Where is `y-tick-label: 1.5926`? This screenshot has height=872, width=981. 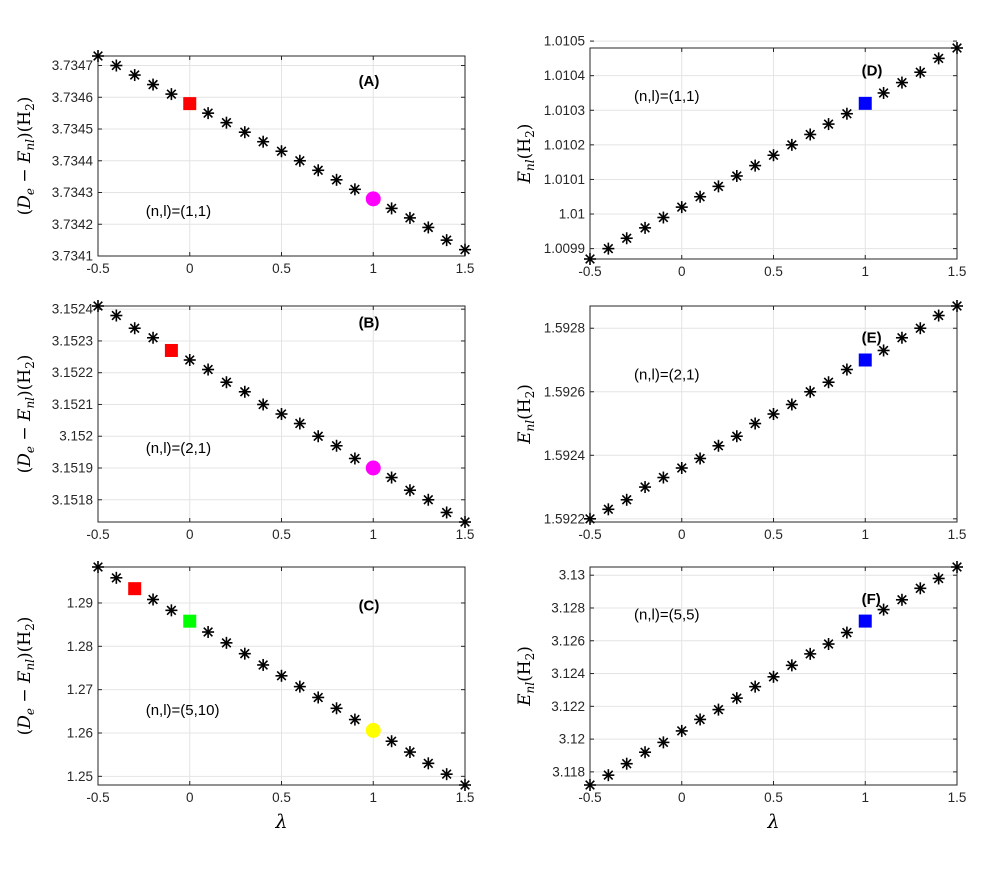
y-tick-label: 1.5926 is located at coordinates (564, 391).